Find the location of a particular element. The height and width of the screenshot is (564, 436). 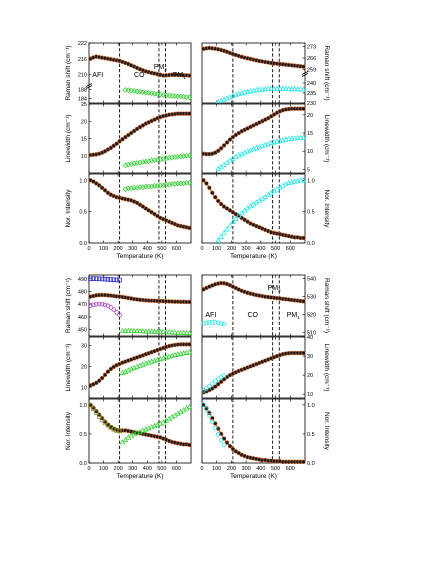

y-axis-label: Nor. Intensity is located at coordinates (68, 430).